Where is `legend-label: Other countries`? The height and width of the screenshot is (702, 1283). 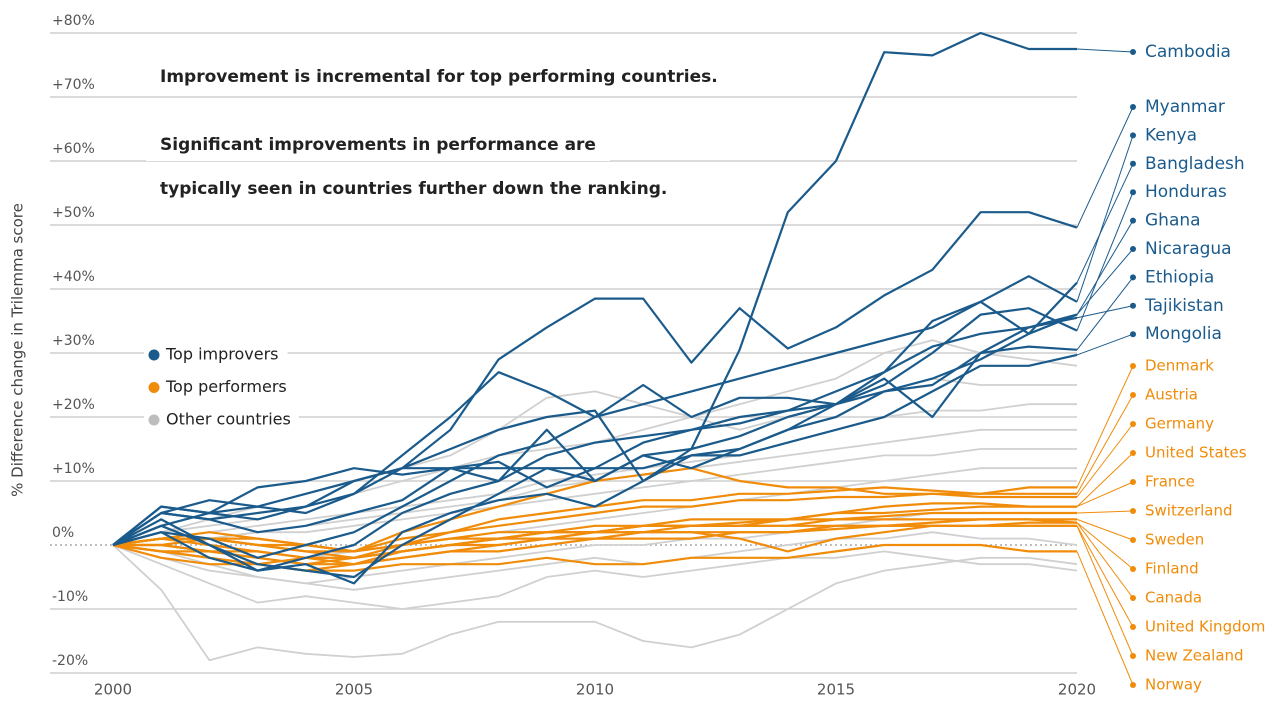
legend-label: Other countries is located at coordinates (228, 419).